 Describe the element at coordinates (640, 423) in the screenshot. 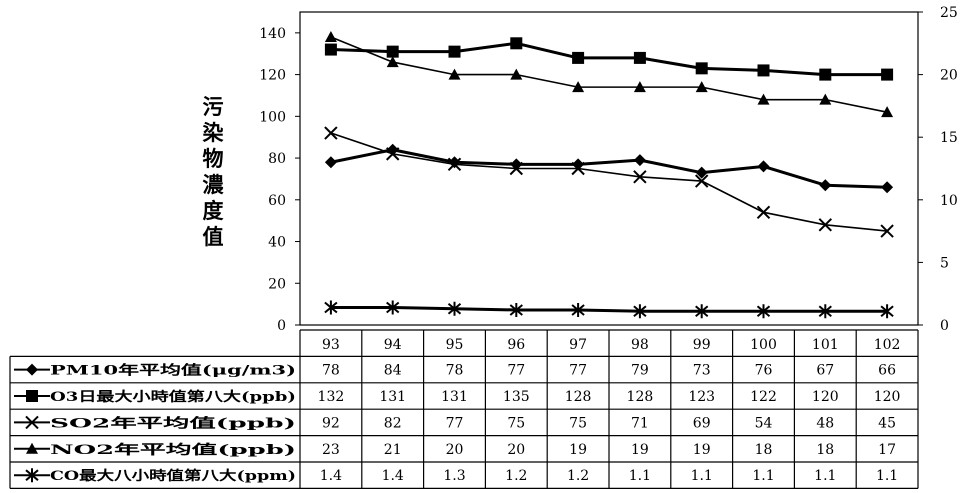

I see `table-value-cell: 71` at that location.